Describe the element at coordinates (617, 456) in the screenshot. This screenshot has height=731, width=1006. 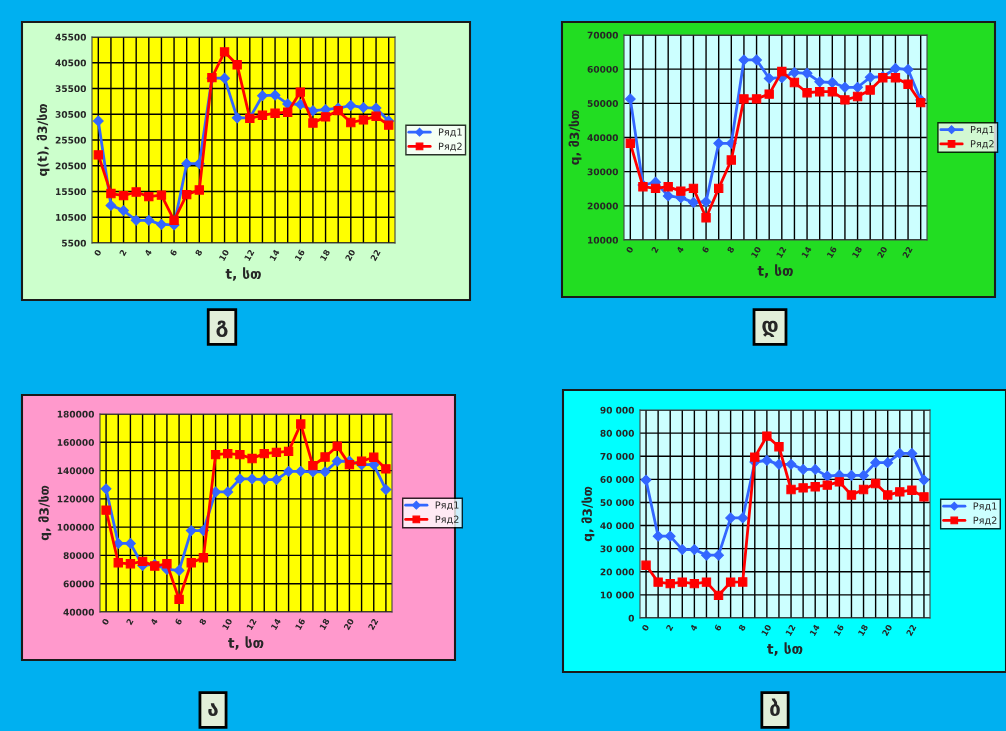
I see `y-tick-label: 70 000` at that location.